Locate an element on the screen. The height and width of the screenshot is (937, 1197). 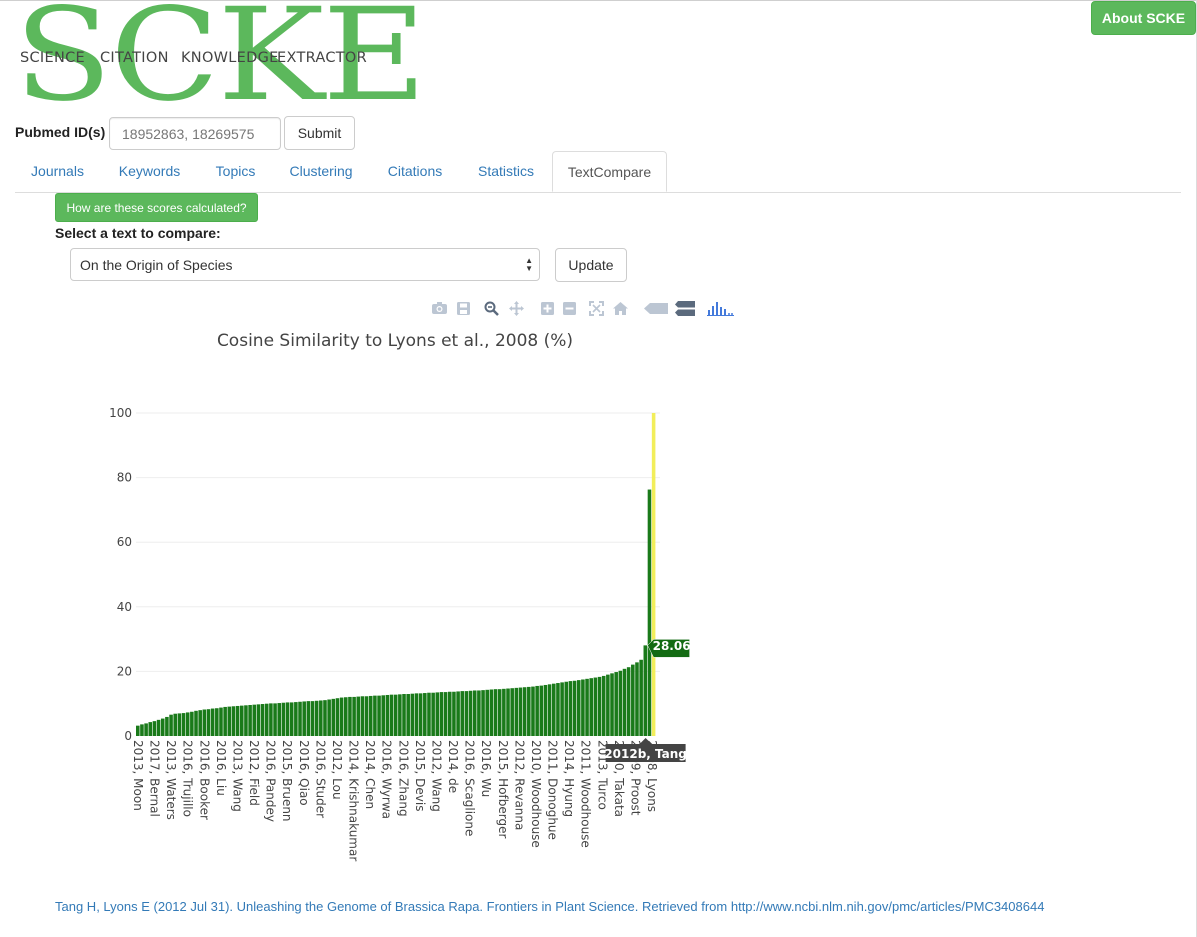
hover-closest-icon is located at coordinates (656, 308).